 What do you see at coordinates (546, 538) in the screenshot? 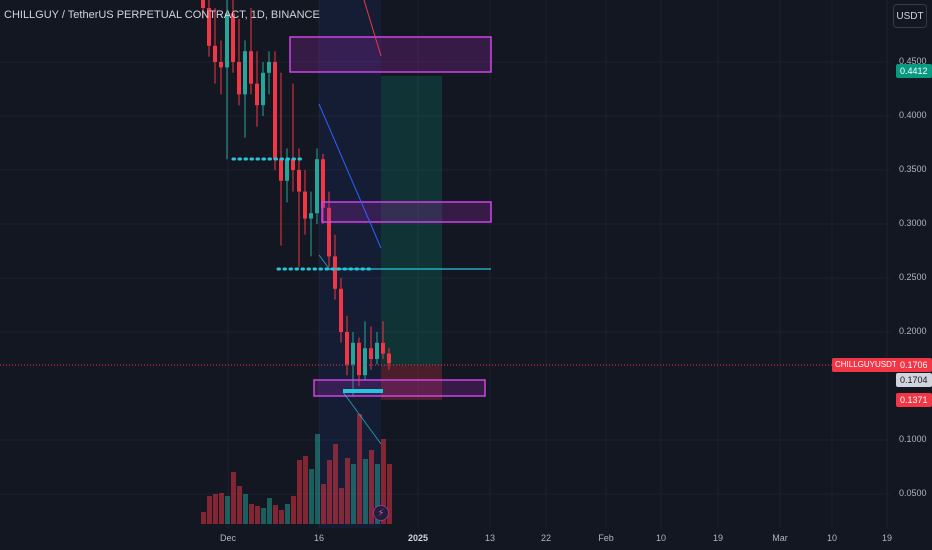
I see `x-tick-label: 22` at bounding box center [546, 538].